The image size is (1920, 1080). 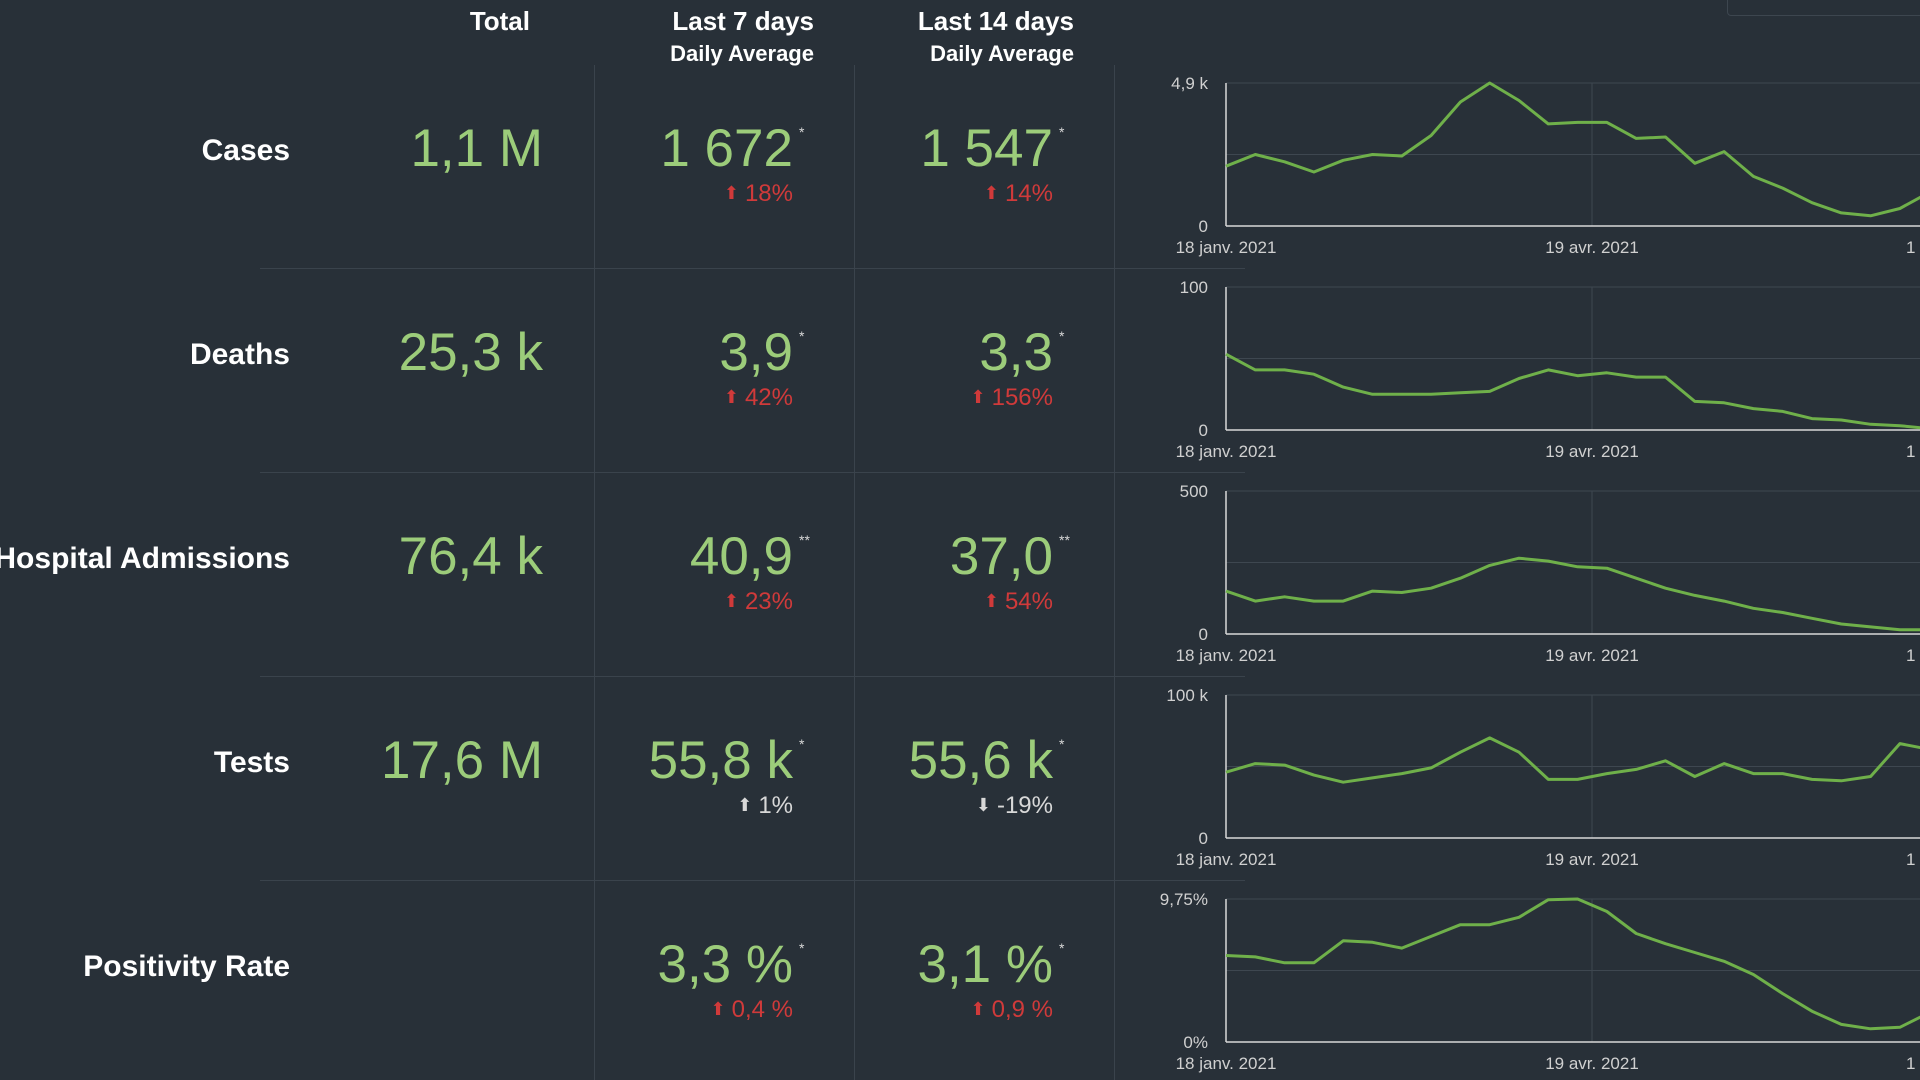 What do you see at coordinates (756, 352) in the screenshot?
I see `deaths-last7: 3,9` at bounding box center [756, 352].